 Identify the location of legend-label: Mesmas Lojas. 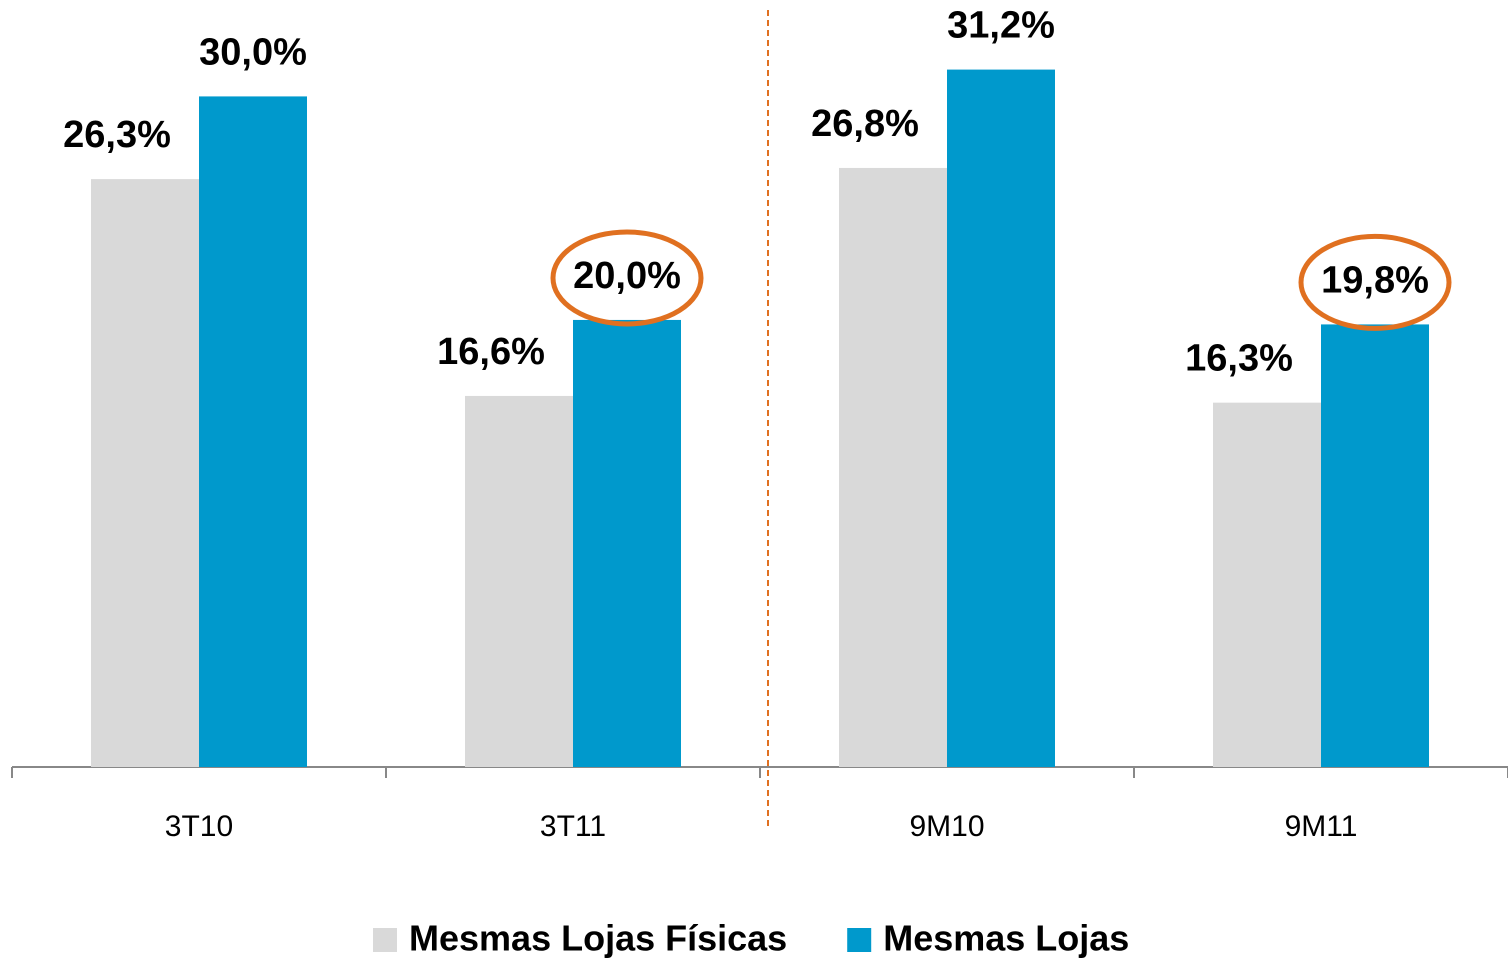
(1006, 938).